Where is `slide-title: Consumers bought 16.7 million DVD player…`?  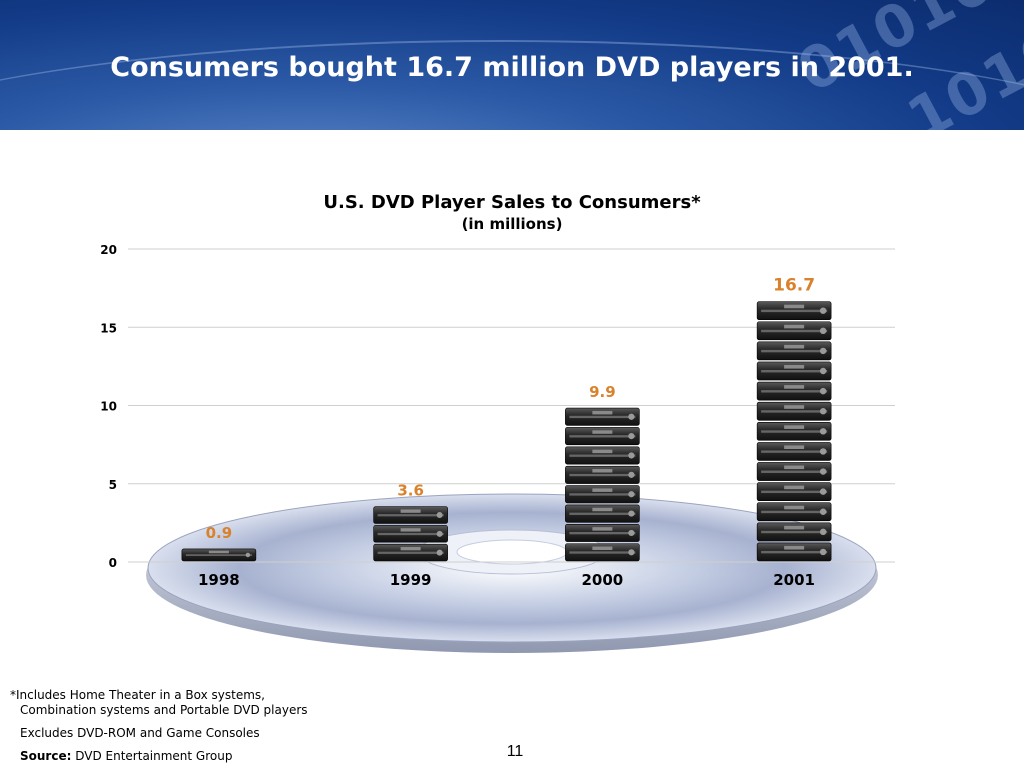
slide-title: Consumers bought 16.7 million DVD player… is located at coordinates (512, 67).